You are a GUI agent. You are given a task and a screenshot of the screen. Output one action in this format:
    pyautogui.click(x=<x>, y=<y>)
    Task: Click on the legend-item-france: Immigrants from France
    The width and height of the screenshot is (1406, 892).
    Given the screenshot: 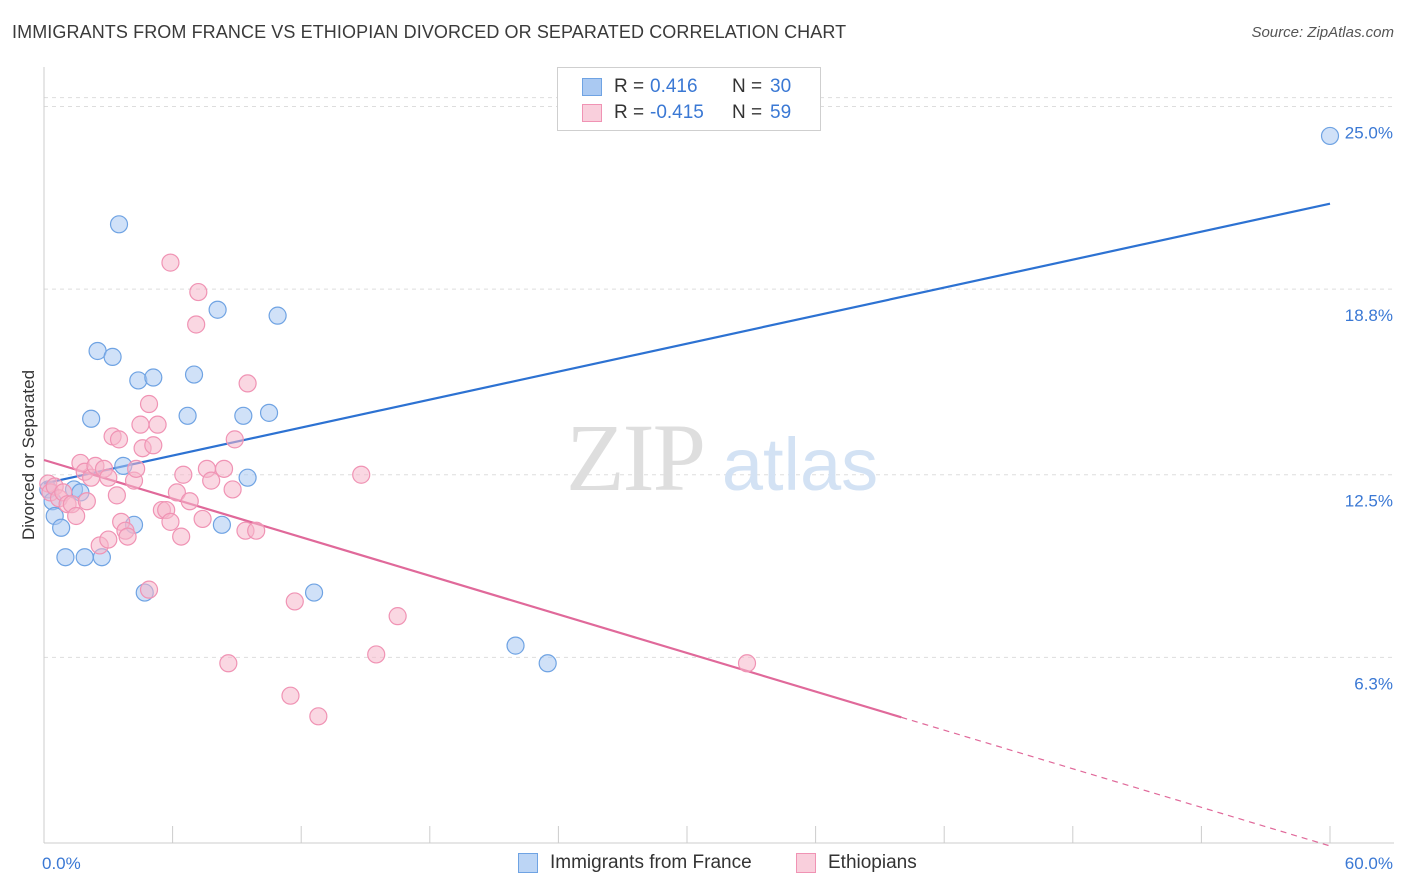 What is the action you would take?
    pyautogui.click(x=635, y=863)
    